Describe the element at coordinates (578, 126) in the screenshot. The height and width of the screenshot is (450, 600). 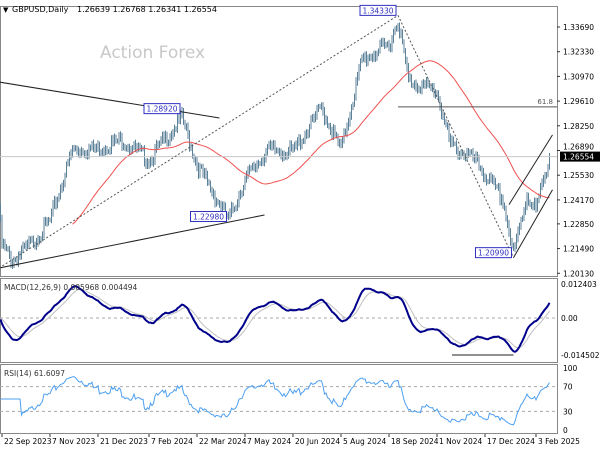
I see `price-axis-label: 1.28250` at that location.